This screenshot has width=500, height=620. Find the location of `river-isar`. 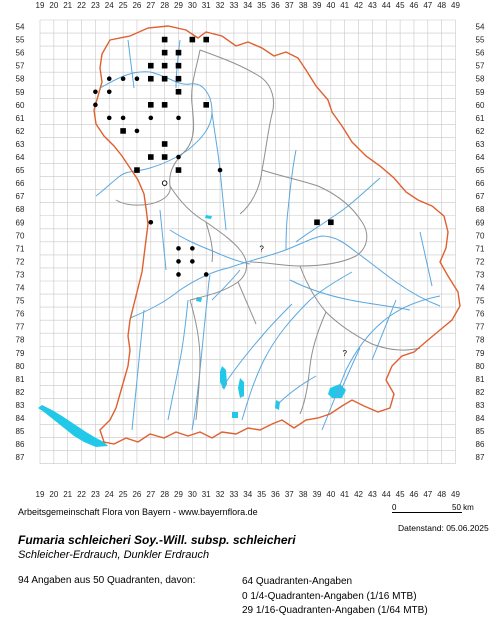

river-isar is located at coordinates (297, 346).